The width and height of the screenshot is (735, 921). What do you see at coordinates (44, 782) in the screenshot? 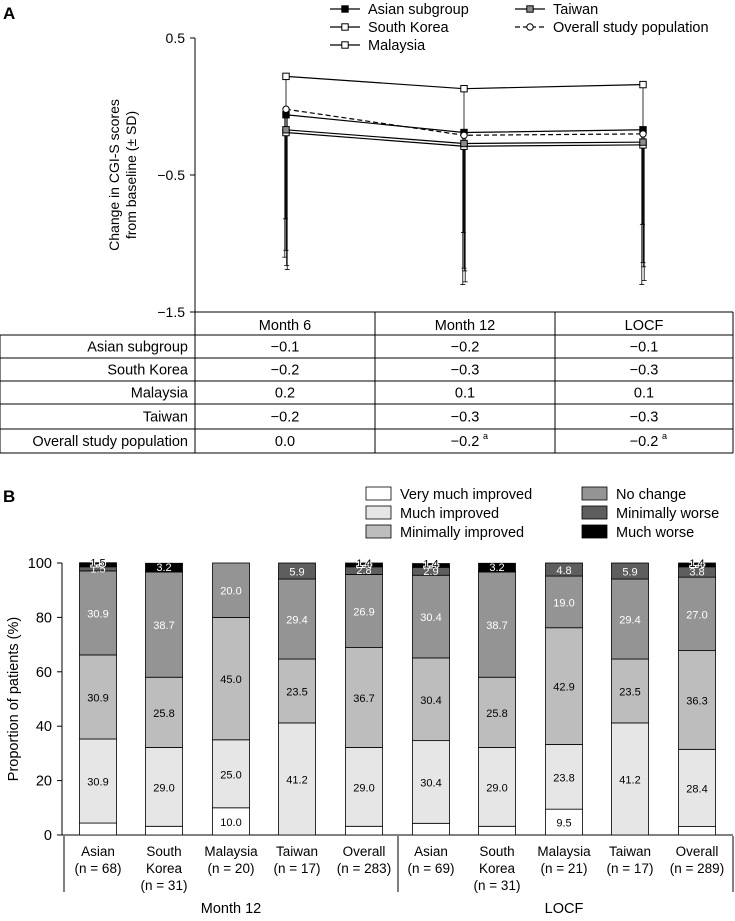
I see `panel-b-y-tick-label: 20` at bounding box center [44, 782].